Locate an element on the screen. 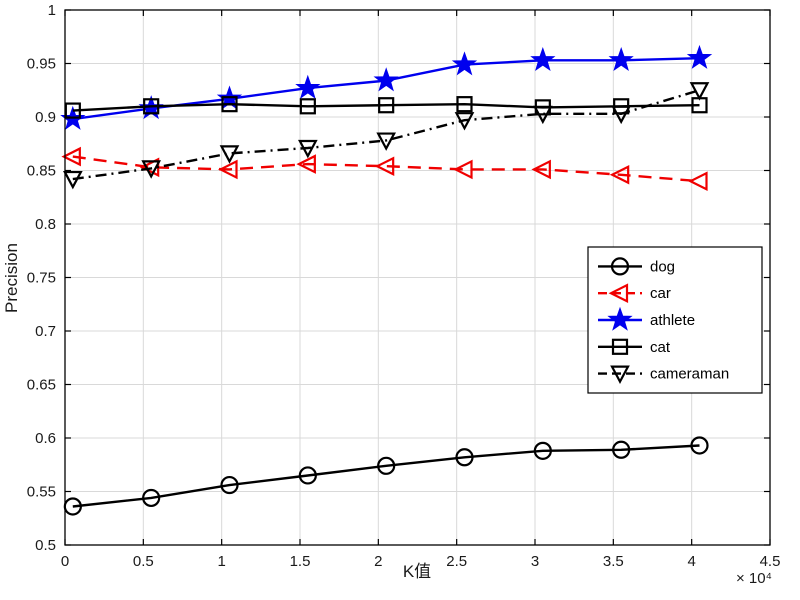 The image size is (800, 600). legend-label: cameraman is located at coordinates (689, 374).